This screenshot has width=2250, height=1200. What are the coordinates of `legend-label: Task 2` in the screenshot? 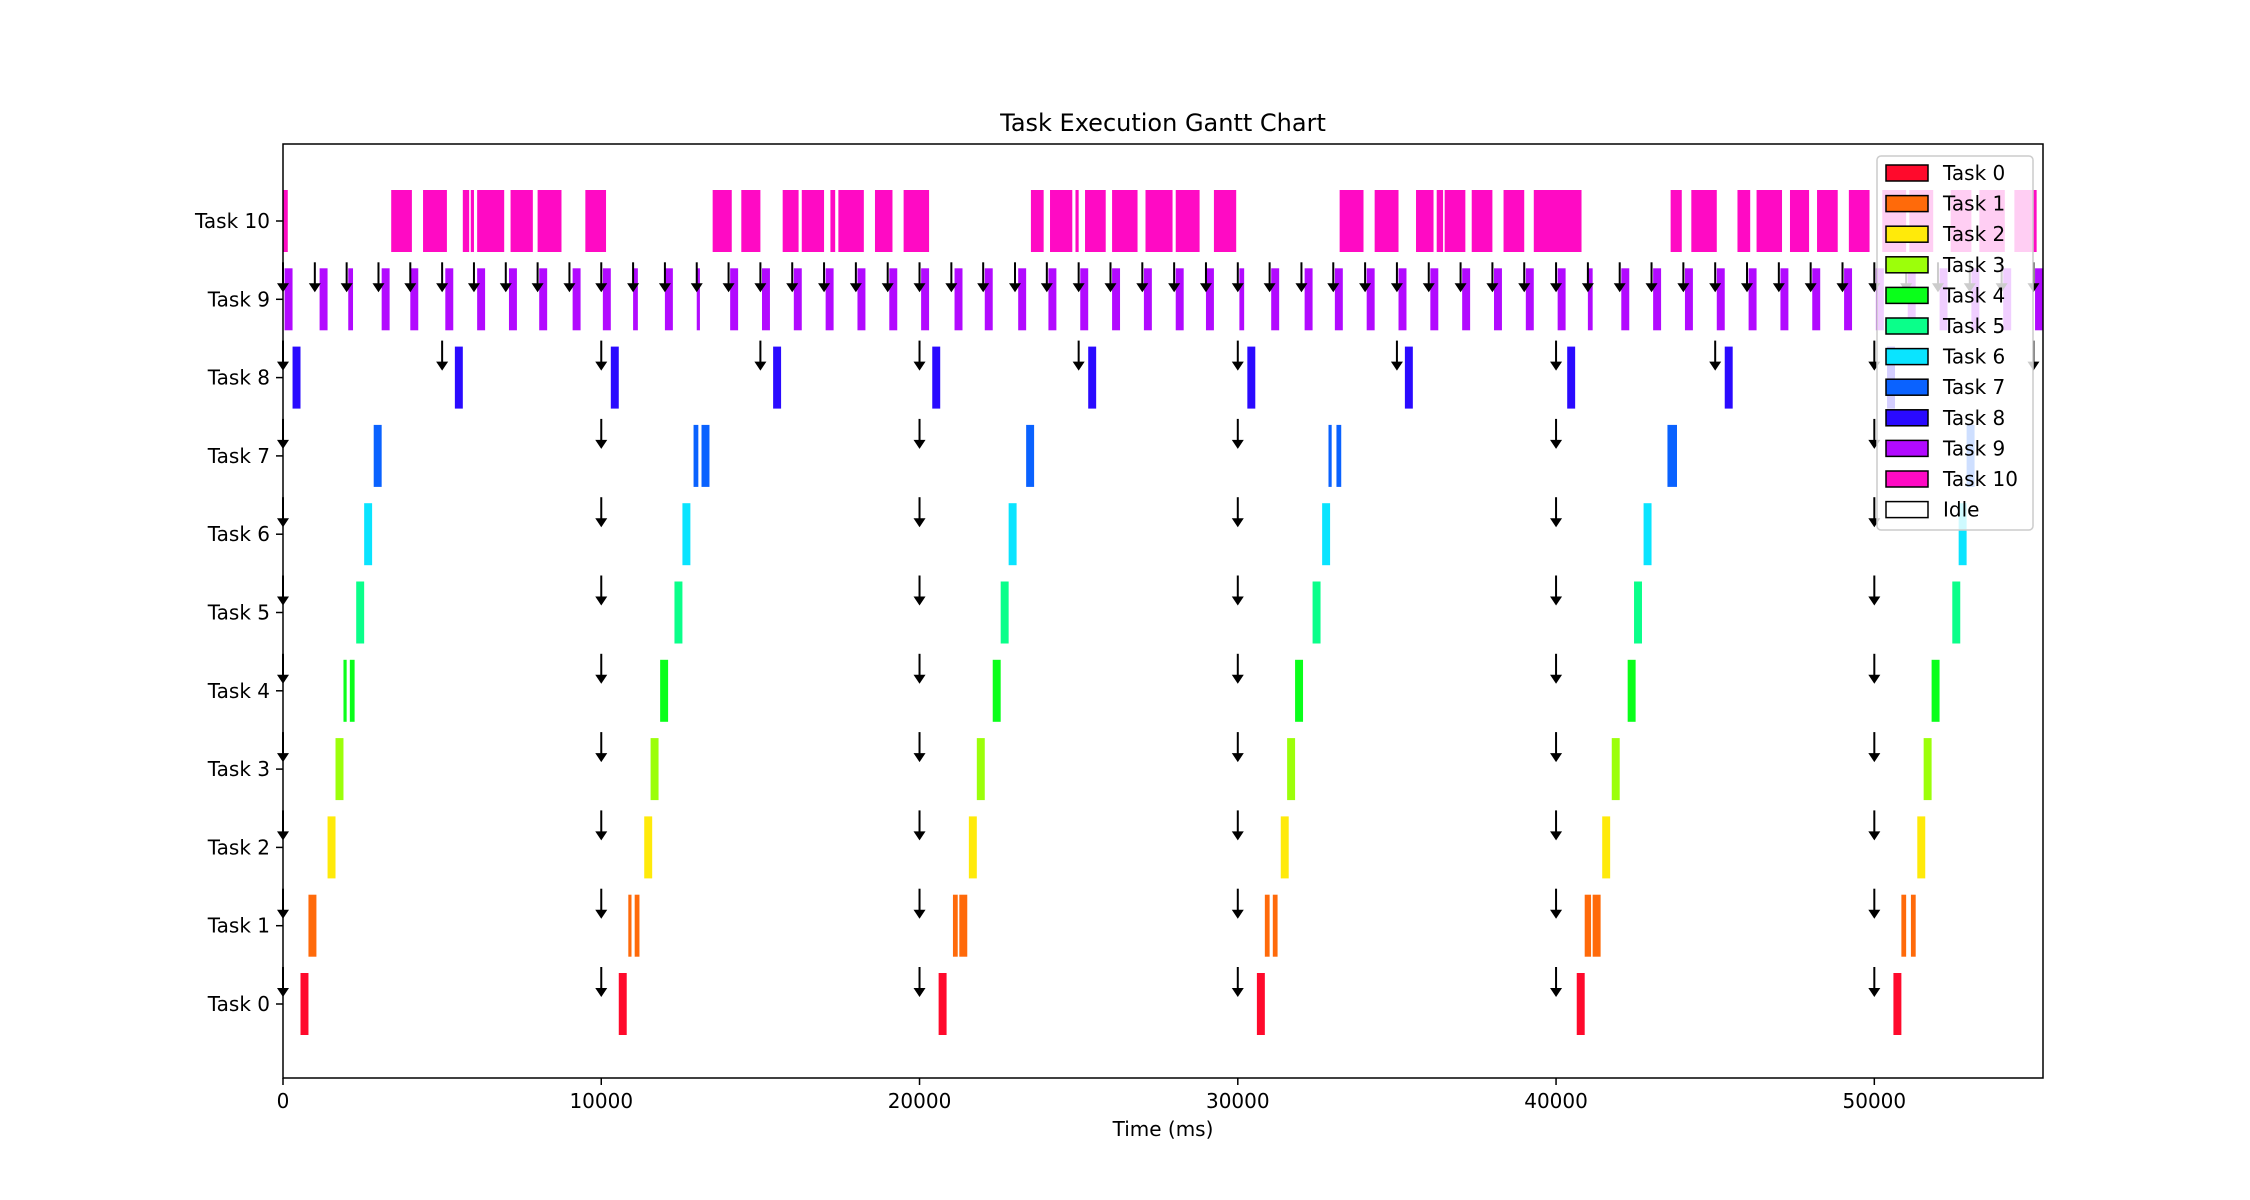 It's located at (1973, 234).